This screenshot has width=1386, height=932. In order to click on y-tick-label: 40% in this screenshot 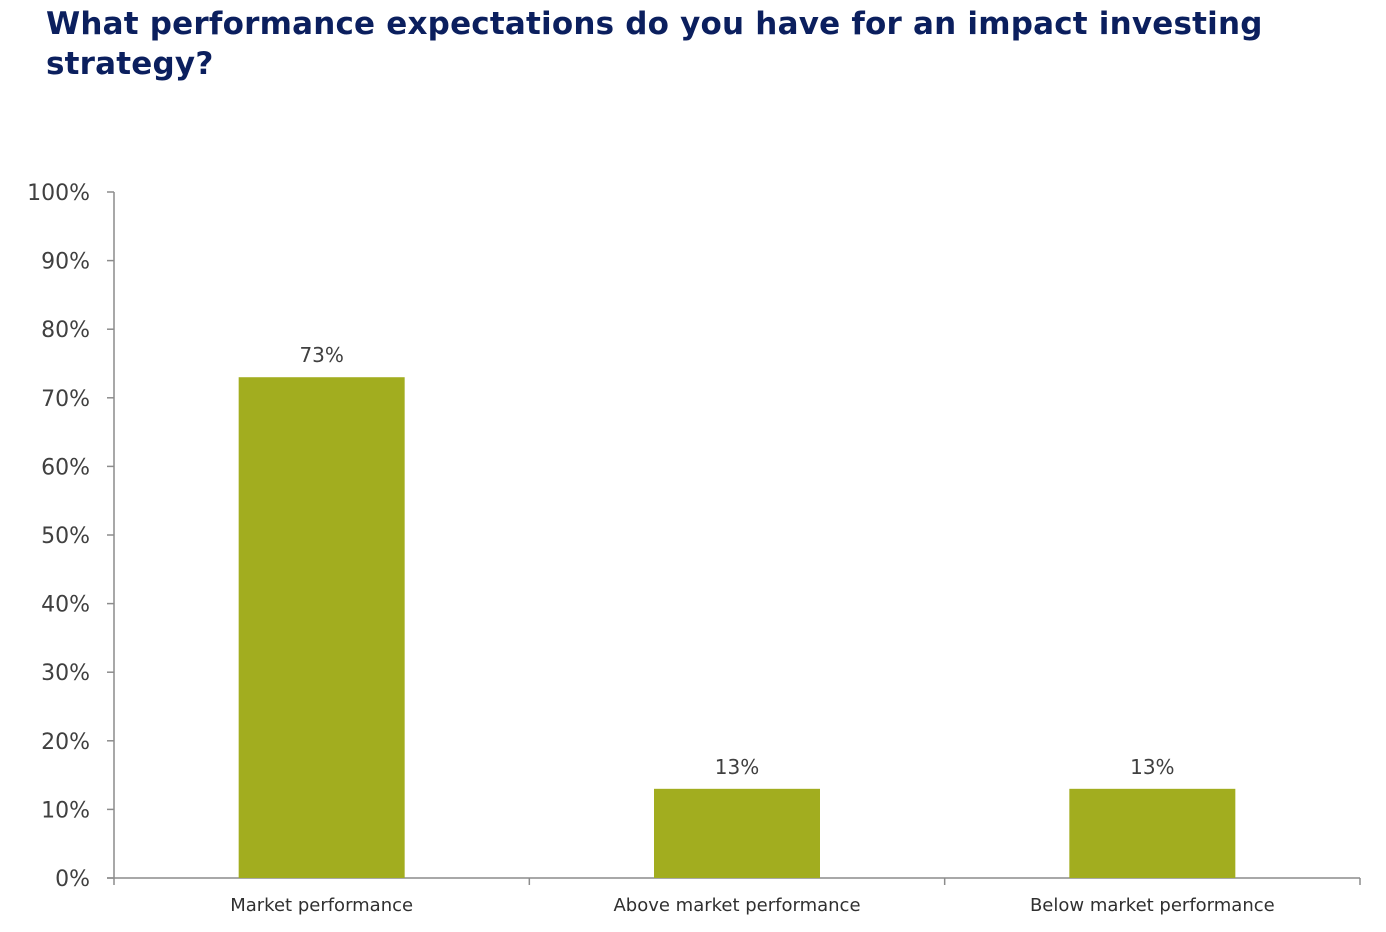, I will do `click(65, 605)`.